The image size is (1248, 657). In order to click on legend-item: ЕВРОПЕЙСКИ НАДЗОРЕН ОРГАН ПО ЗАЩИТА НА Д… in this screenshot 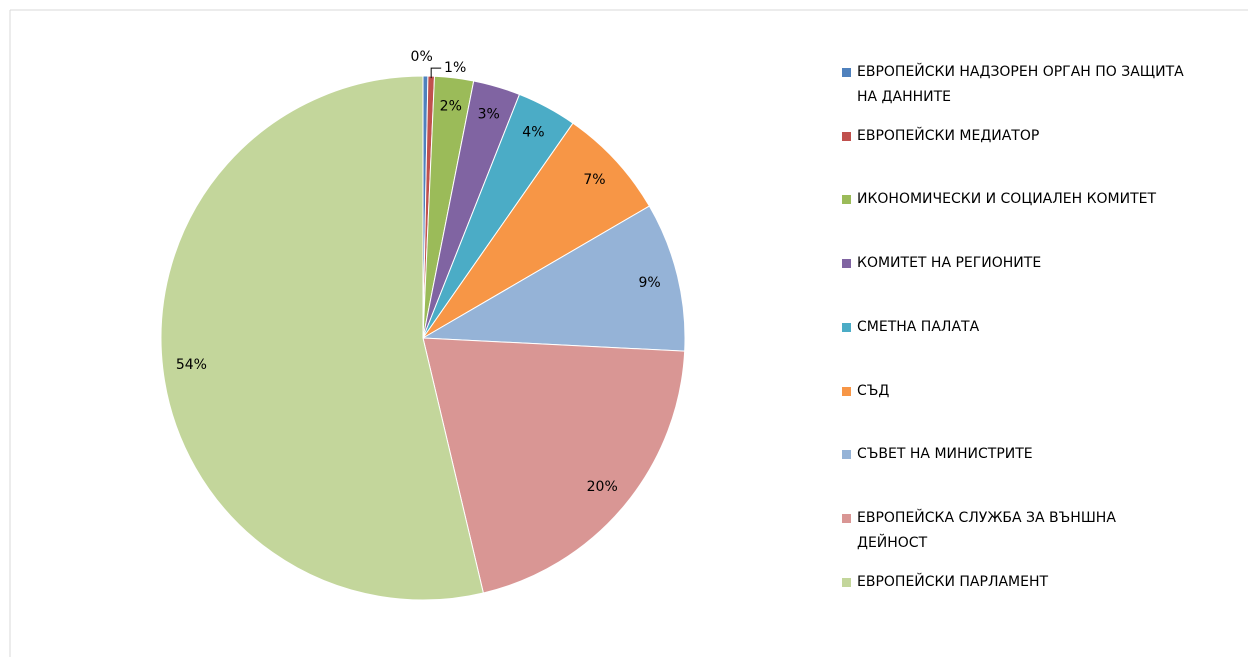, I will do `click(1042, 85)`.